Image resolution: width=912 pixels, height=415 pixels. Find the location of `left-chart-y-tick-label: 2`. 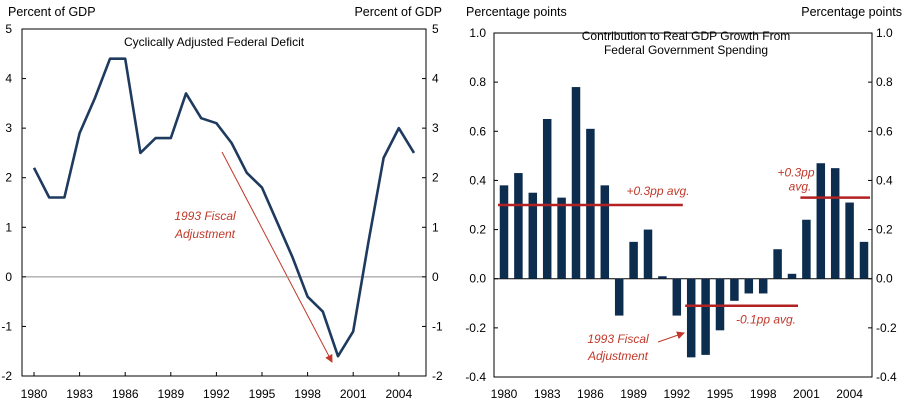

left-chart-y-tick-label: 2 is located at coordinates (8, 178).